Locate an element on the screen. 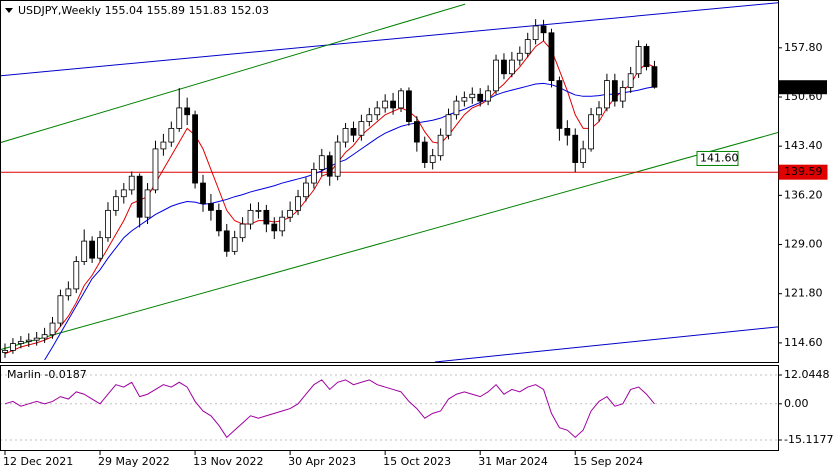 The height and width of the screenshot is (473, 837). last-price-box is located at coordinates (803, 87).